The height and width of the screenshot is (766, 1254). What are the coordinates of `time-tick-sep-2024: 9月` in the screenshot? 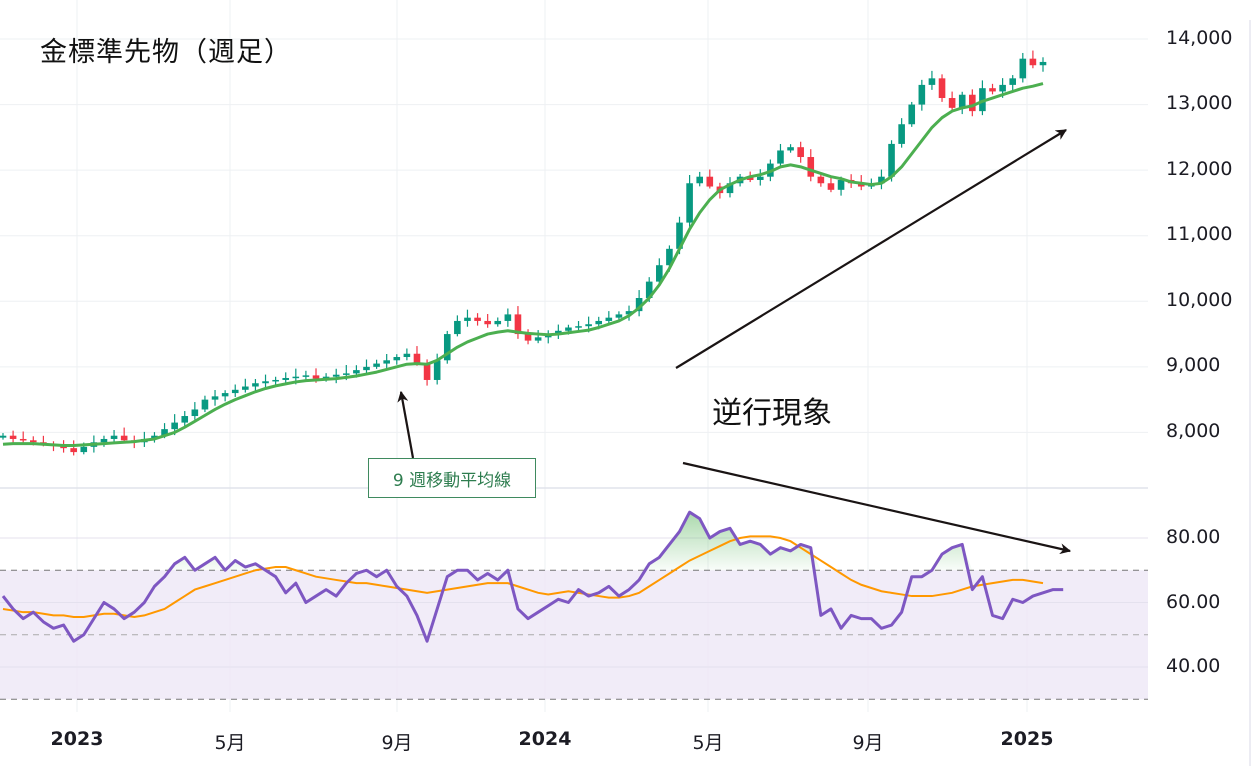 It's located at (868, 743).